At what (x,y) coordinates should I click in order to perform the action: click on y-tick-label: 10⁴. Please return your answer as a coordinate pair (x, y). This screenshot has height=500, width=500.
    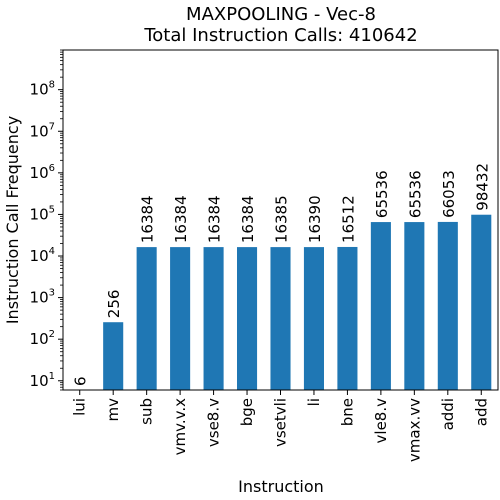
    Looking at the image, I should click on (42, 255).